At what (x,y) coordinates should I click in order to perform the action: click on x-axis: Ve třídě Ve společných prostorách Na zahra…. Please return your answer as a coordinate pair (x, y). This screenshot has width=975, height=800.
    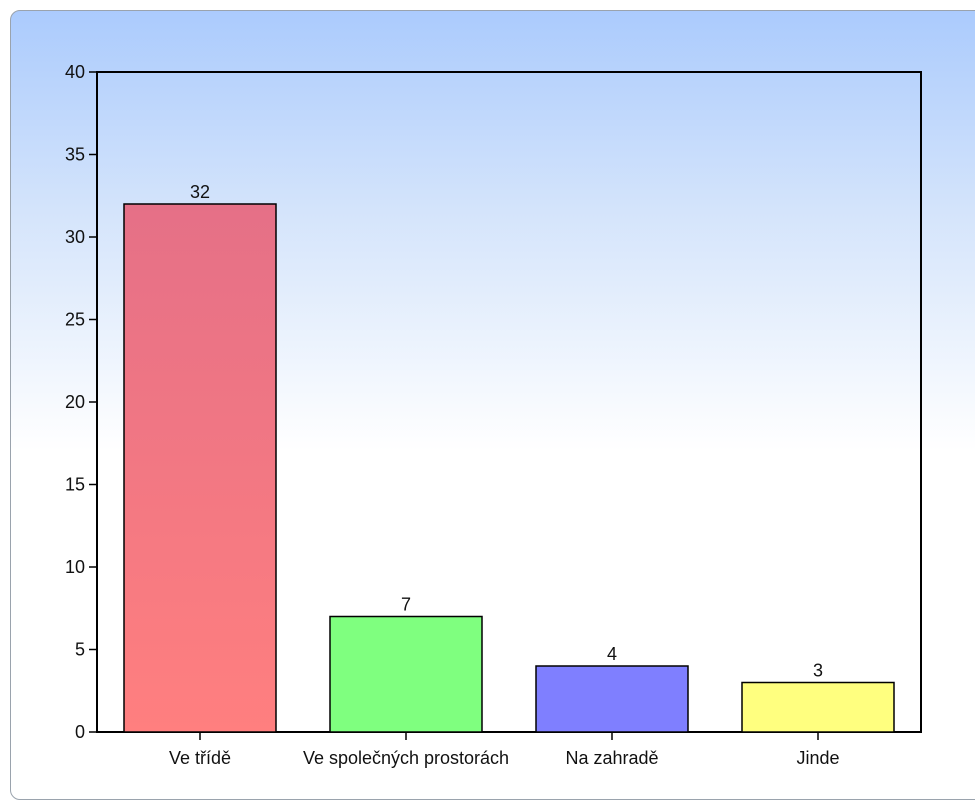
    Looking at the image, I should click on (504, 750).